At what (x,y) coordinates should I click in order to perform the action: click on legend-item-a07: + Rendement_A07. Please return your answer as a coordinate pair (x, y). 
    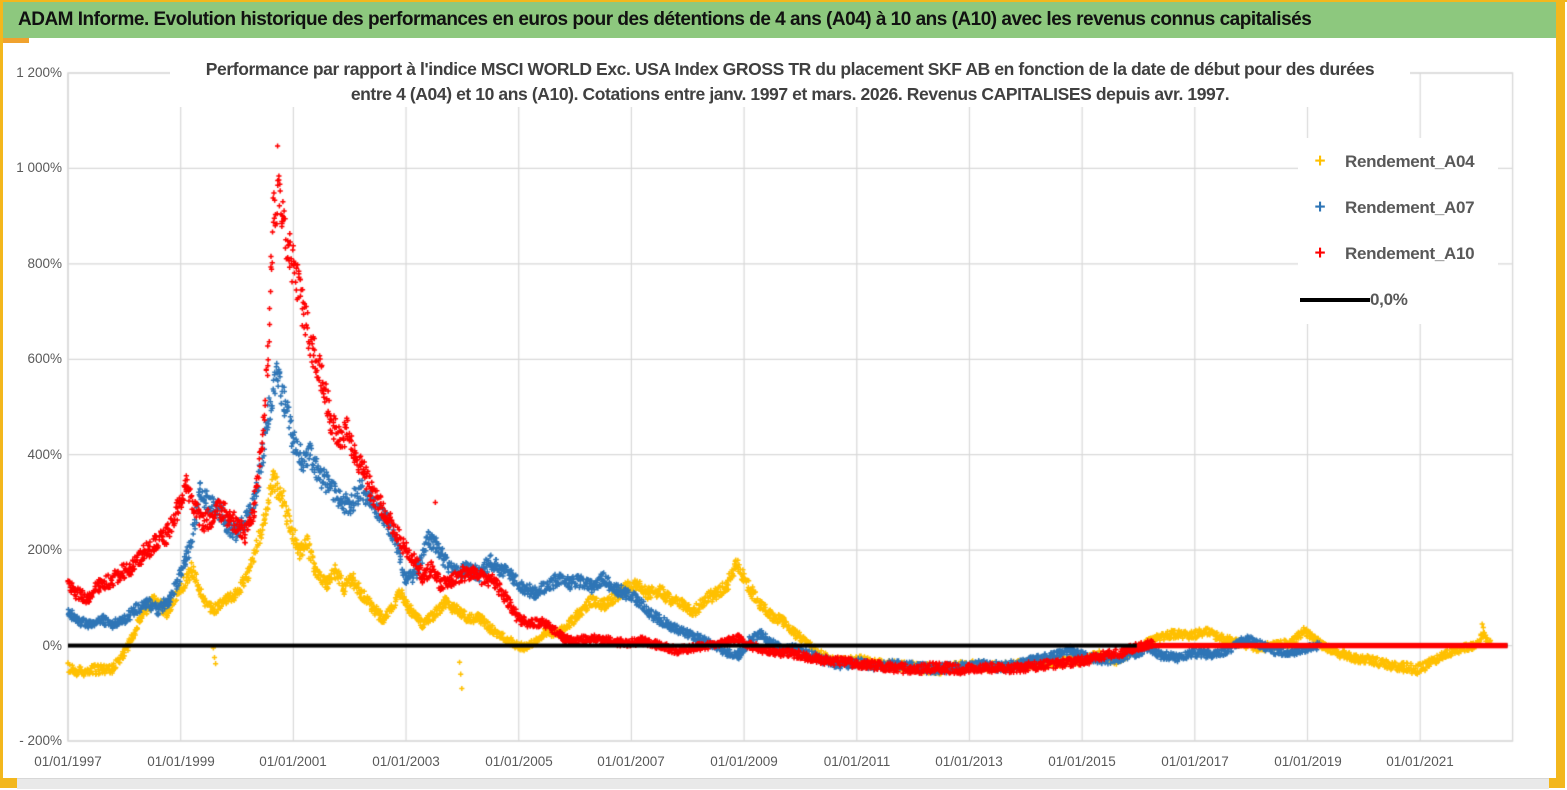
    Looking at the image, I should click on (1398, 208).